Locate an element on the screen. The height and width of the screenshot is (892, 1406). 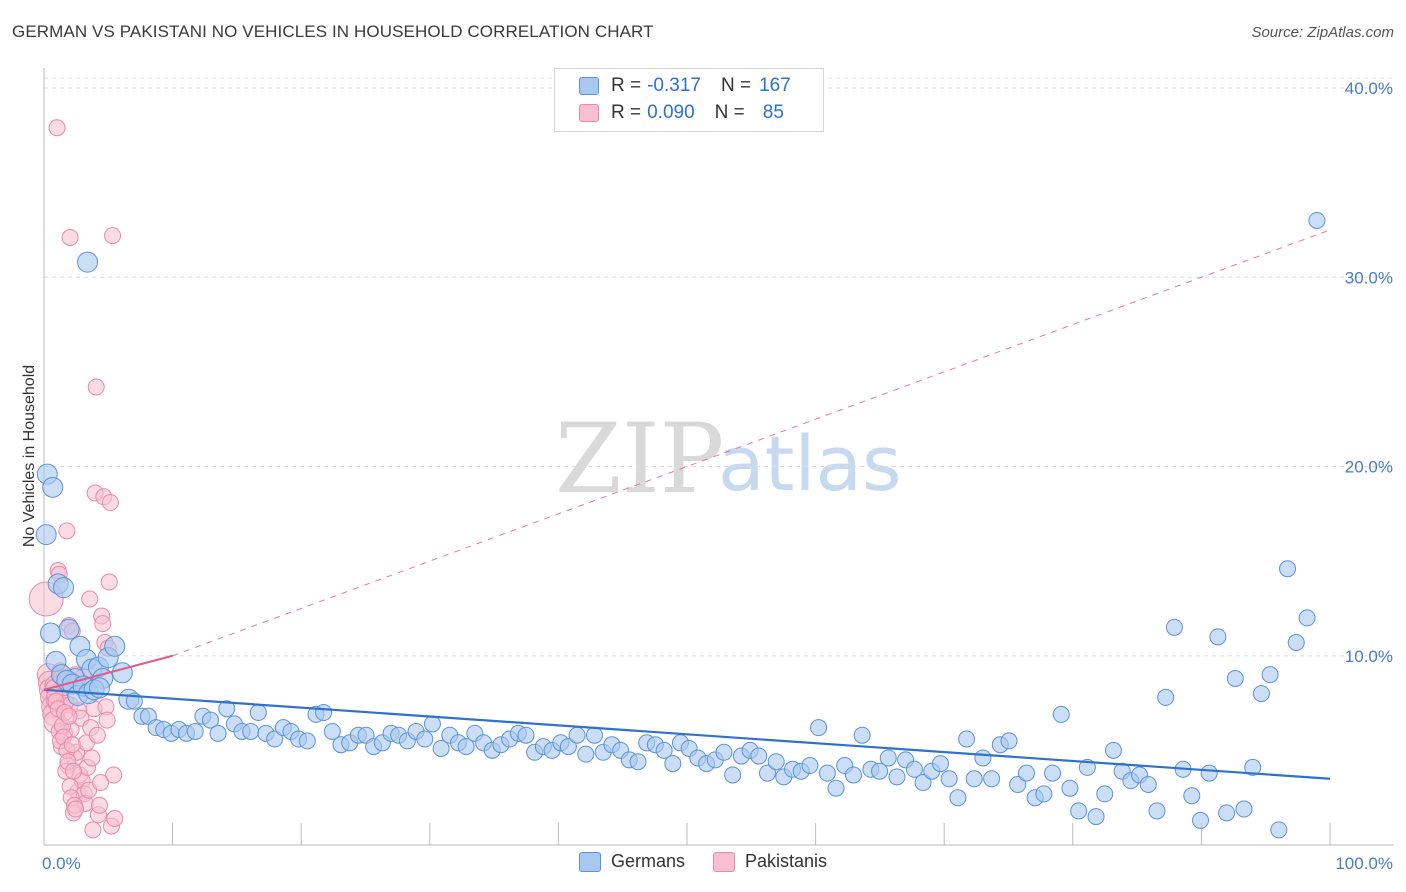
series-swatch-pakistanis is located at coordinates (723, 861).